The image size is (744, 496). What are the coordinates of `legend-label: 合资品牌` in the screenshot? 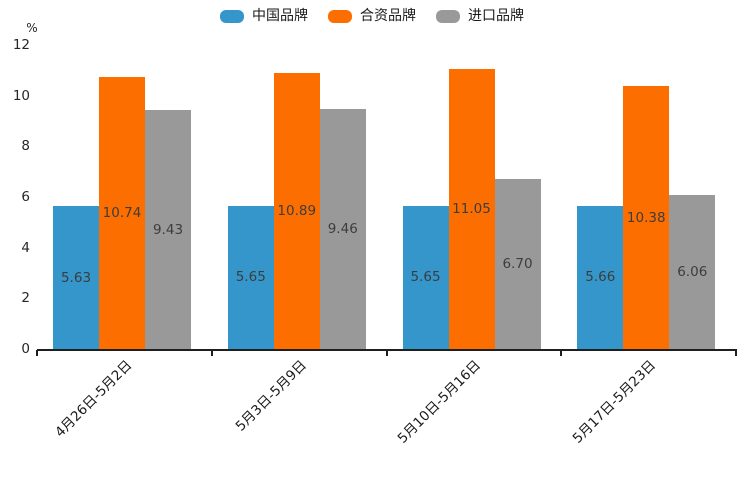 It's located at (388, 16).